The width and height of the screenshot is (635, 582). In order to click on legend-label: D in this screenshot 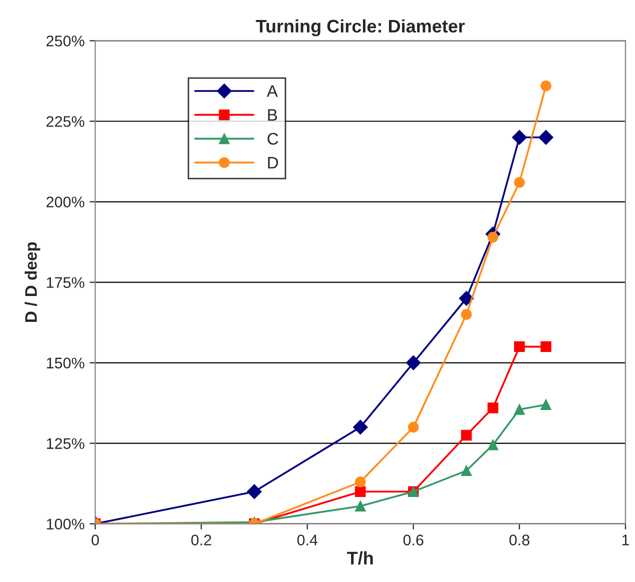, I will do `click(273, 162)`.